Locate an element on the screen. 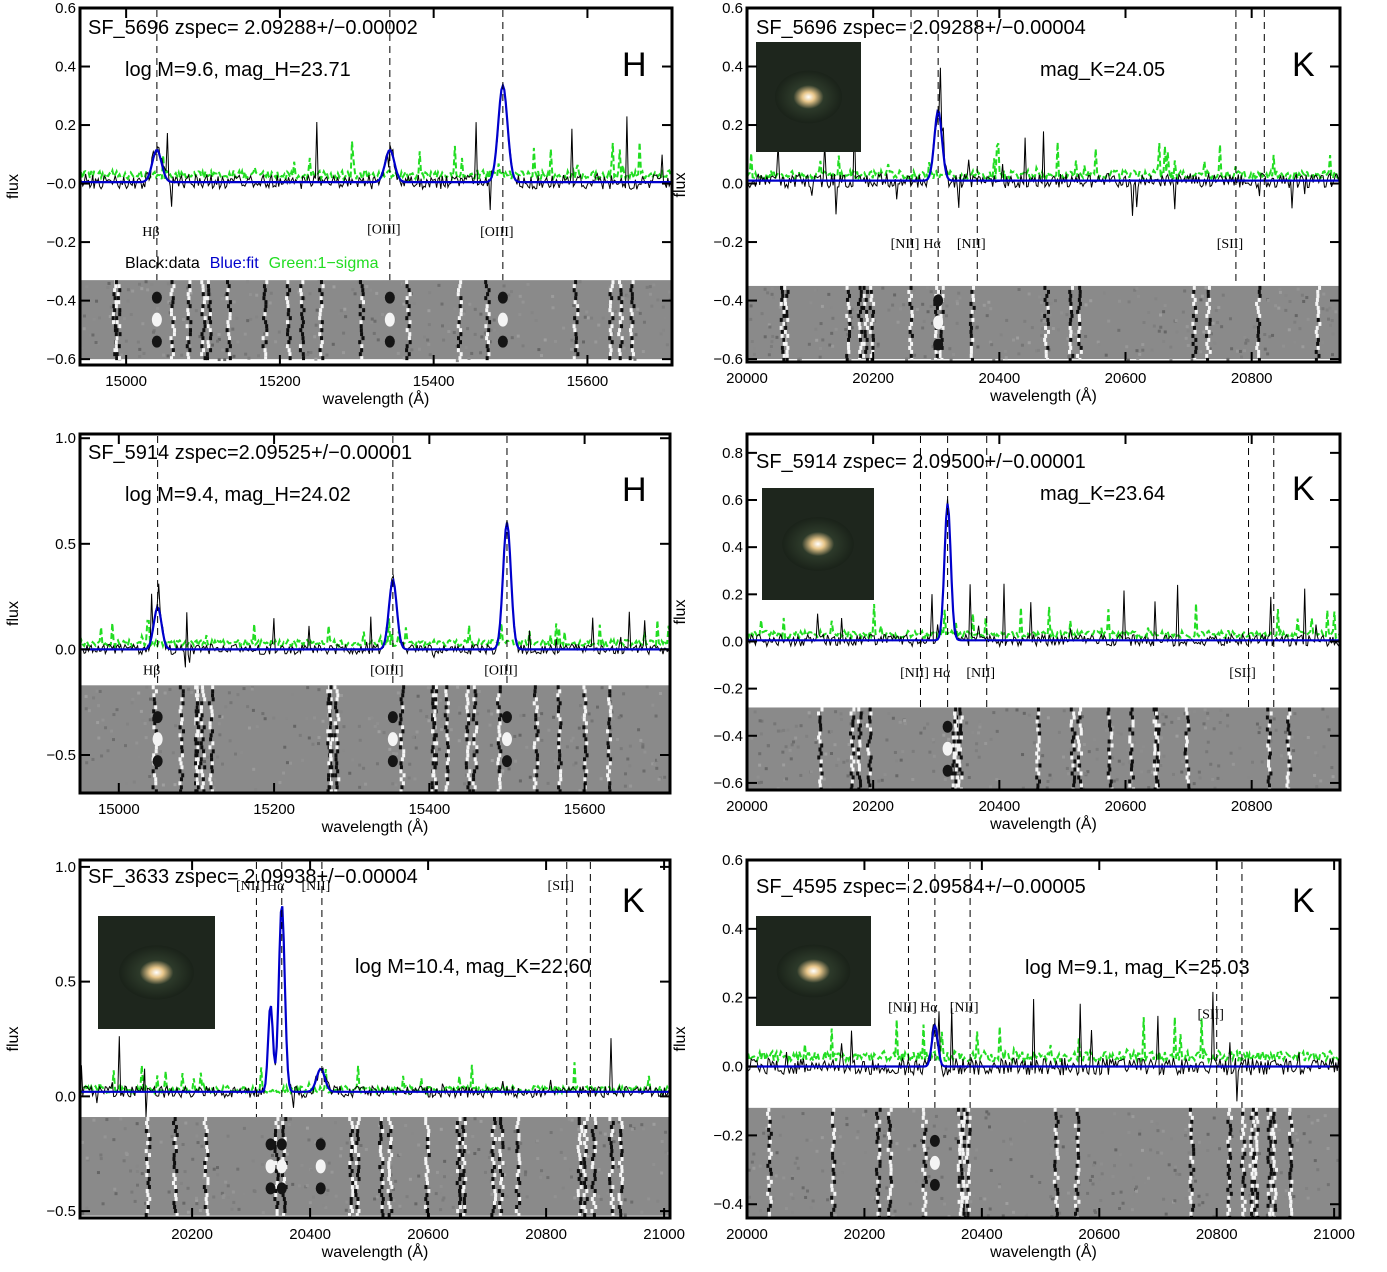 Image resolution: width=1387 pixels, height=1272 pixels. band-label: H is located at coordinates (634, 65).